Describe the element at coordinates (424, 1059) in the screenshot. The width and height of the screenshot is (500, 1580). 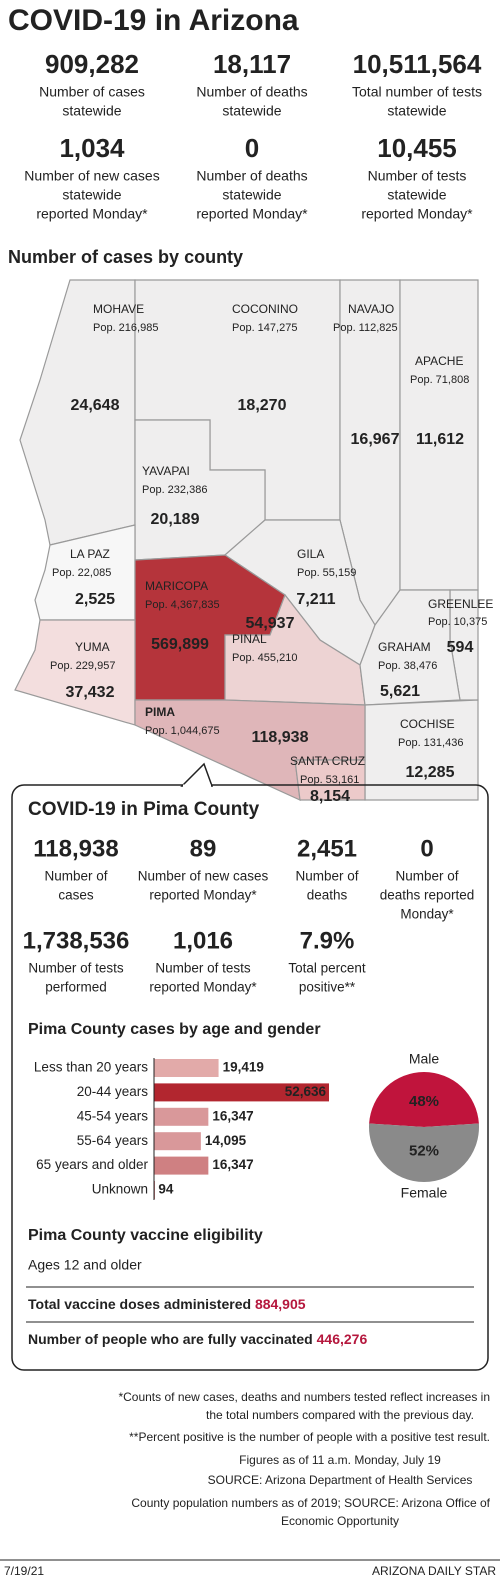
I see `pie-legend: Male` at that location.